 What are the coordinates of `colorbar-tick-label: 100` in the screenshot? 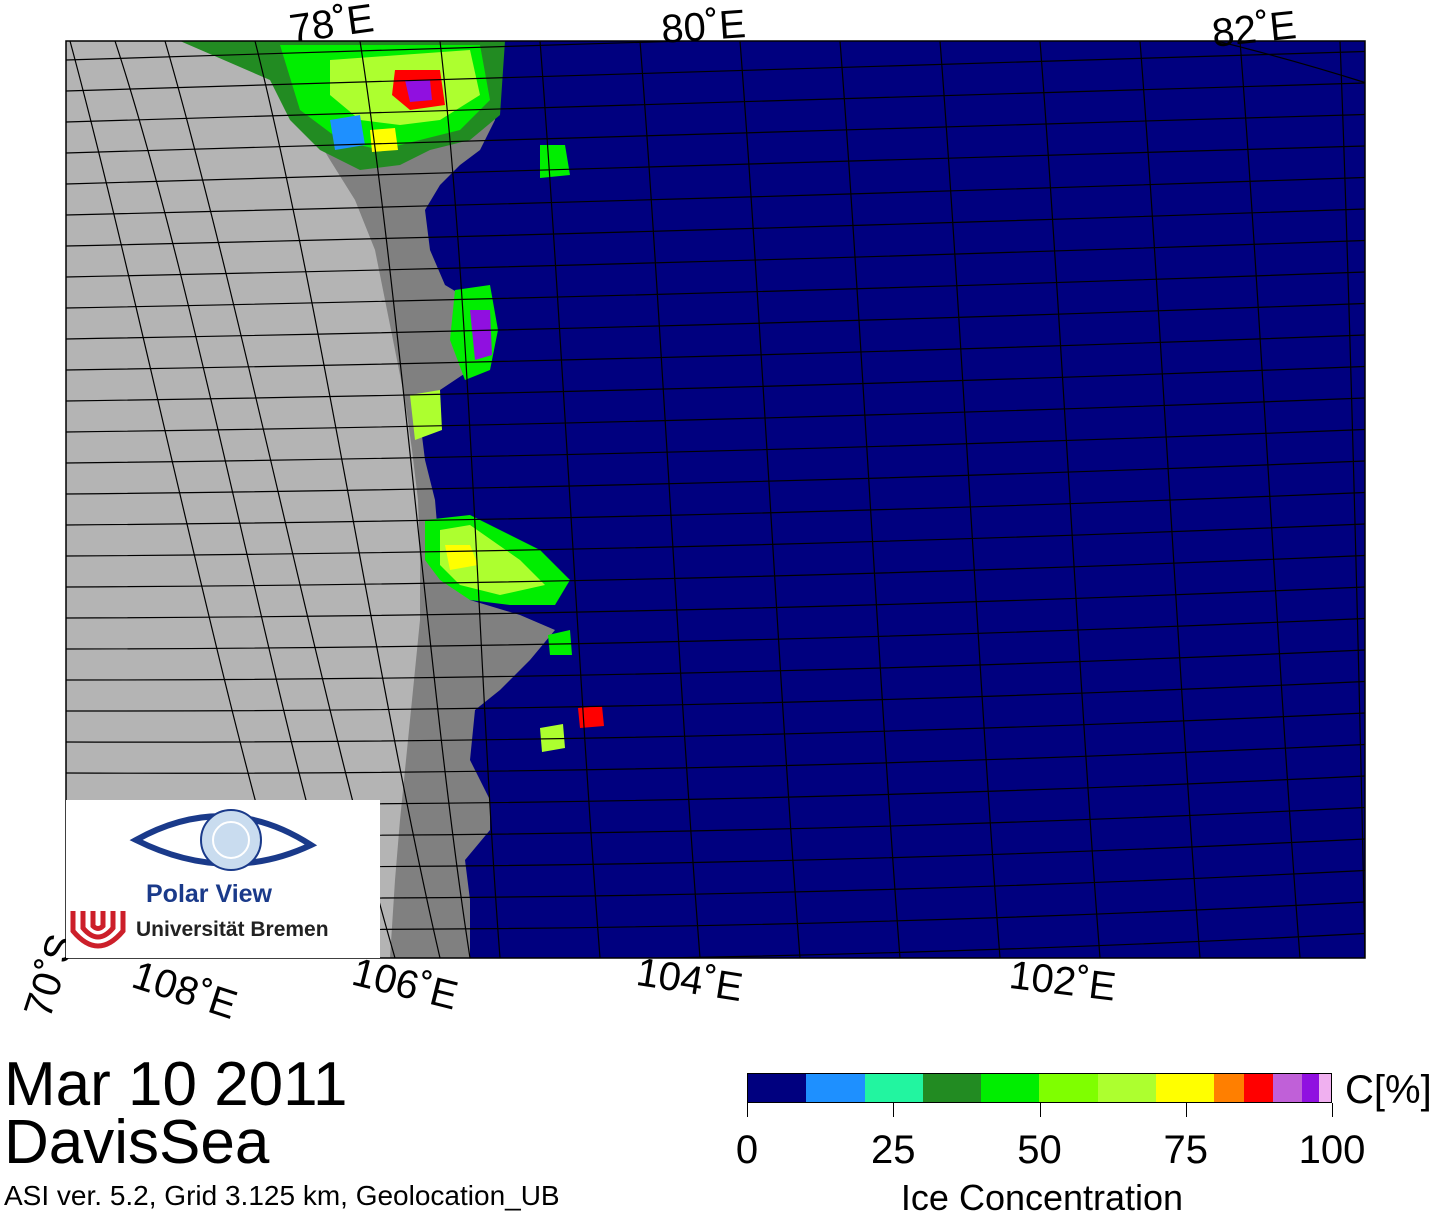 It's located at (1332, 1150).